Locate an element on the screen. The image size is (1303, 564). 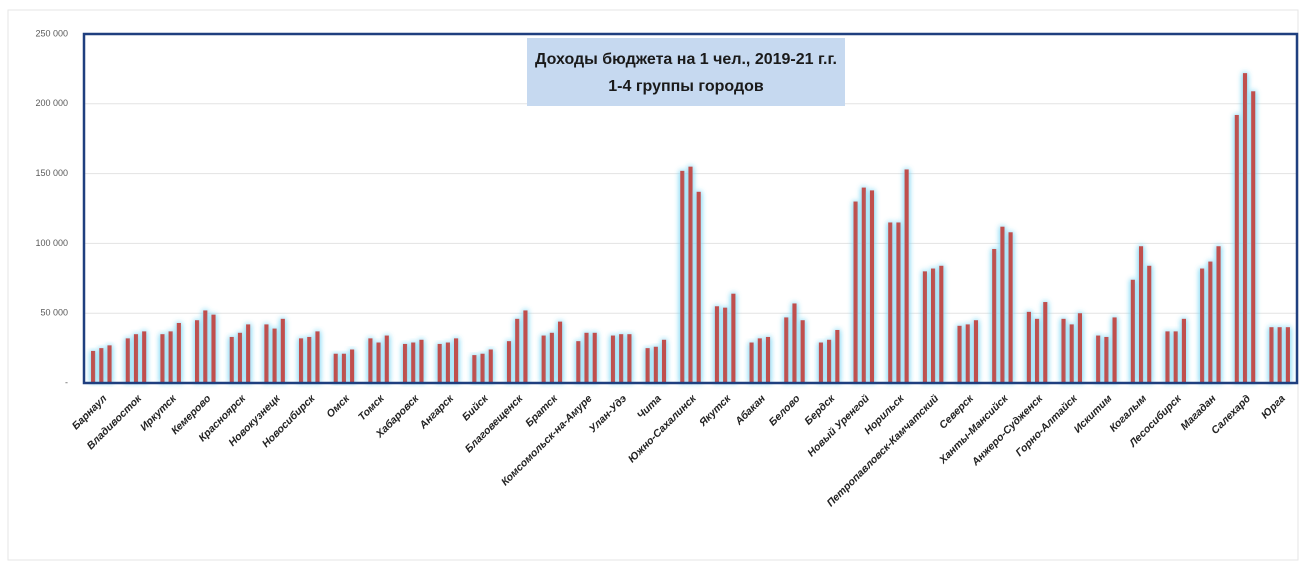
y-tick-label: 50 000 is located at coordinates (54, 313).